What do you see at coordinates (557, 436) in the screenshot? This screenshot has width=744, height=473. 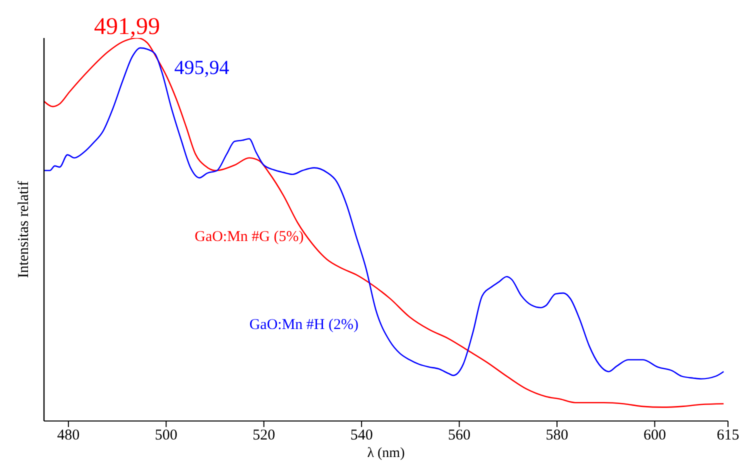 I see `x-tick-label: 580` at bounding box center [557, 436].